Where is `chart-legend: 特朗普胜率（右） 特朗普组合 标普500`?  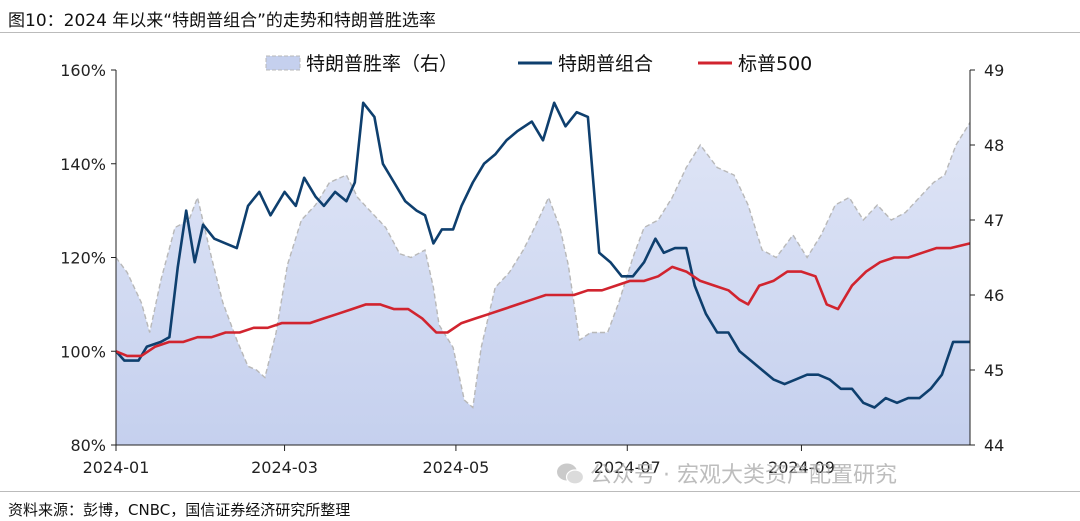
chart-legend: 特朗普胜率（右） 特朗普组合 标普500 is located at coordinates (538, 64).